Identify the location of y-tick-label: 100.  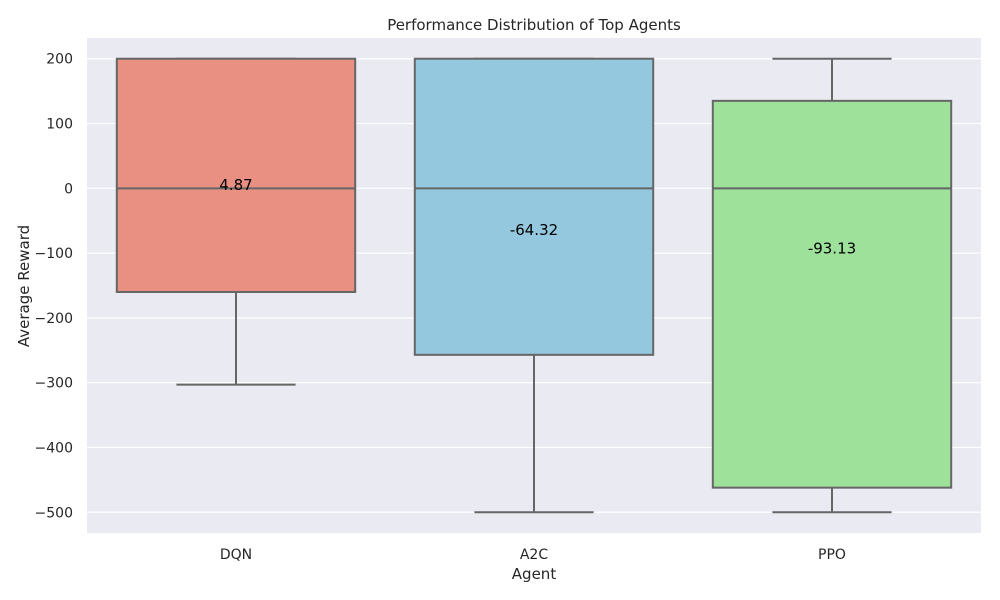
(59, 125).